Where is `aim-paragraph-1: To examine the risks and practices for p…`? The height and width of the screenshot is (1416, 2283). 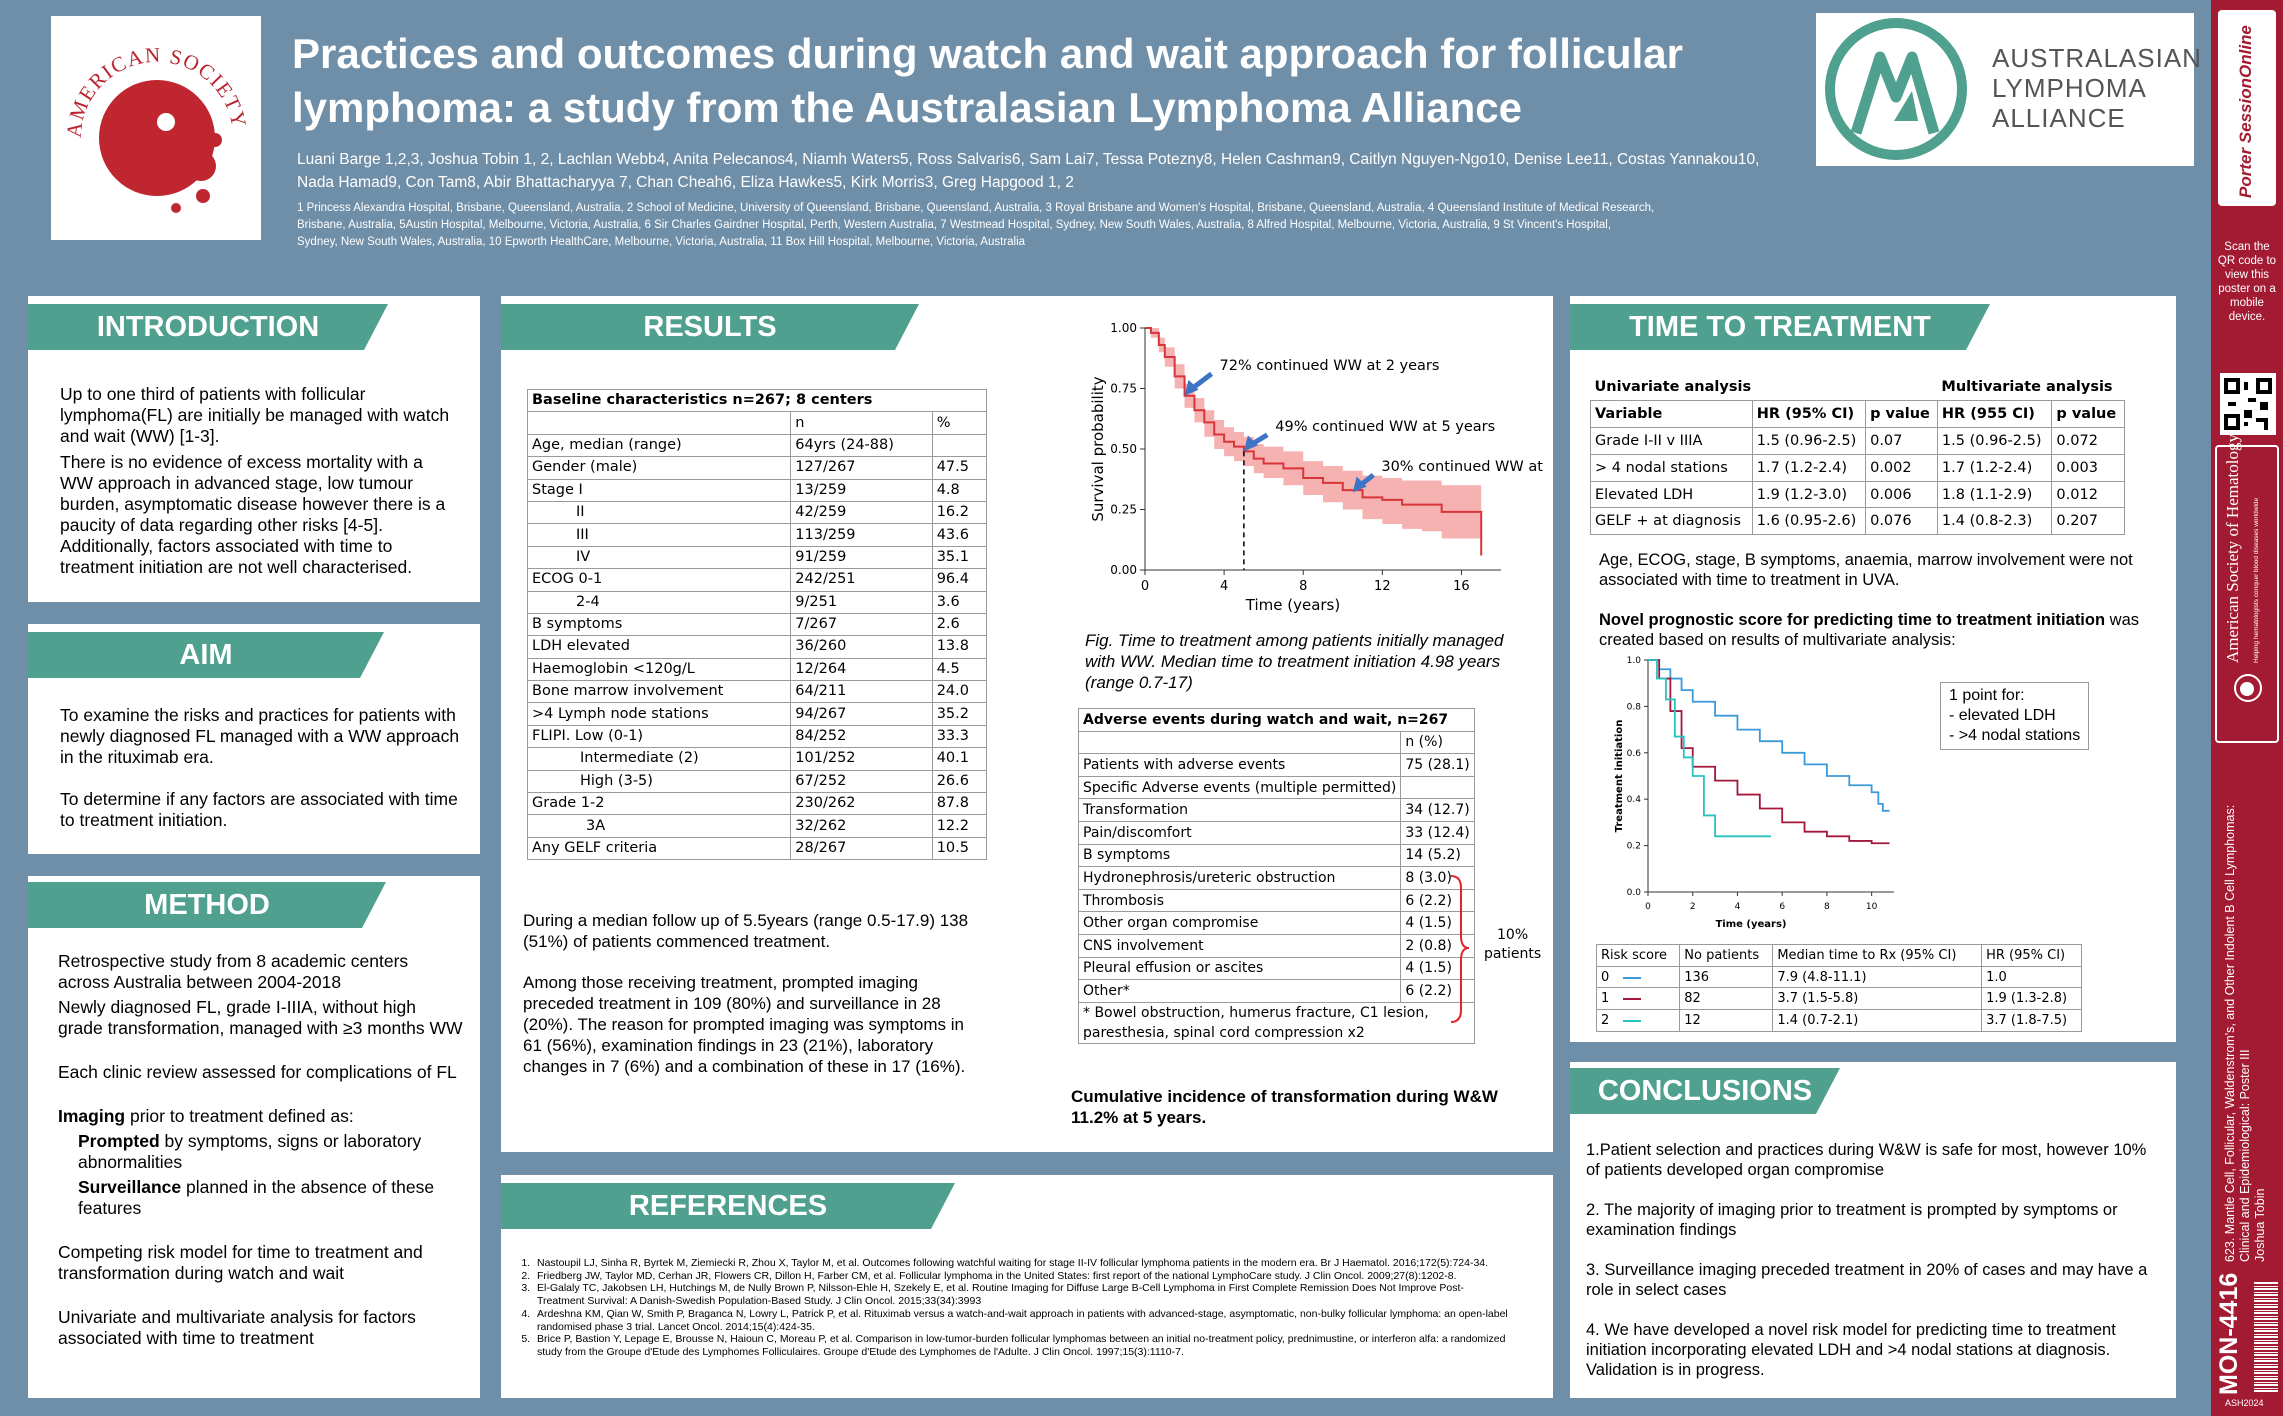
aim-paragraph-1: To examine the risks and practices for p… is located at coordinates (260, 736).